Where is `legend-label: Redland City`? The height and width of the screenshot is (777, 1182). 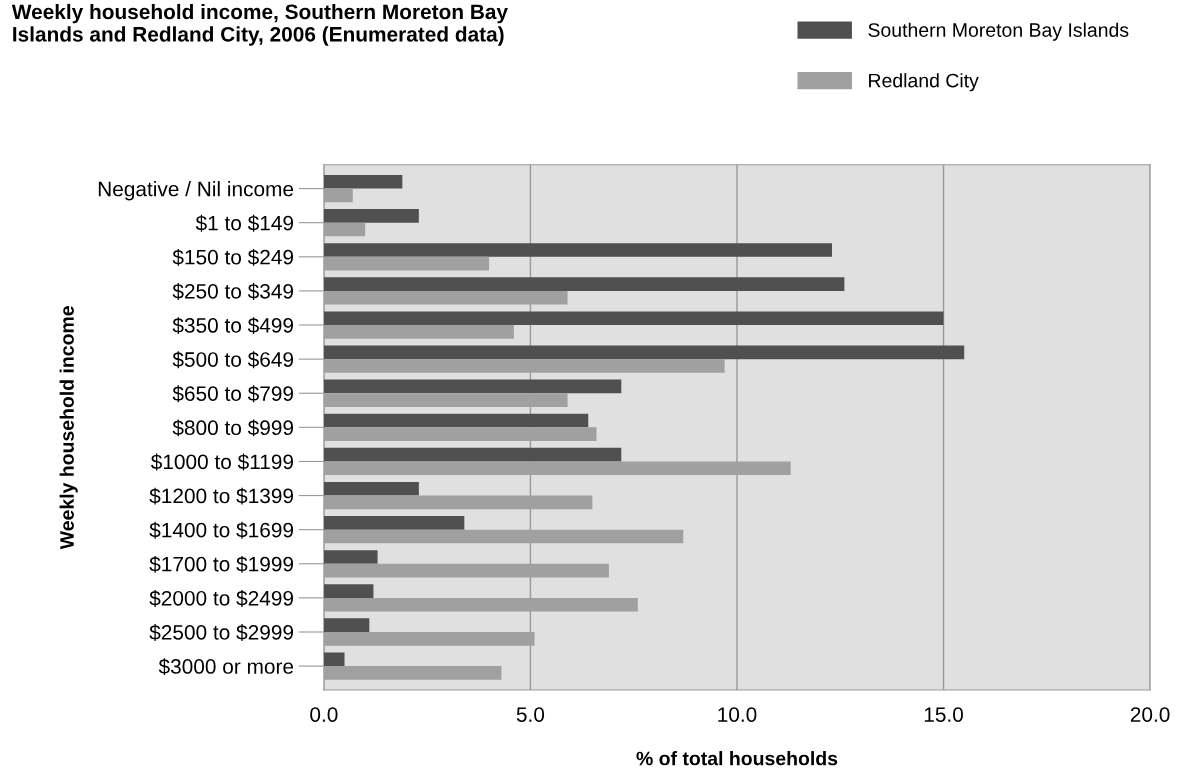 legend-label: Redland City is located at coordinates (924, 82).